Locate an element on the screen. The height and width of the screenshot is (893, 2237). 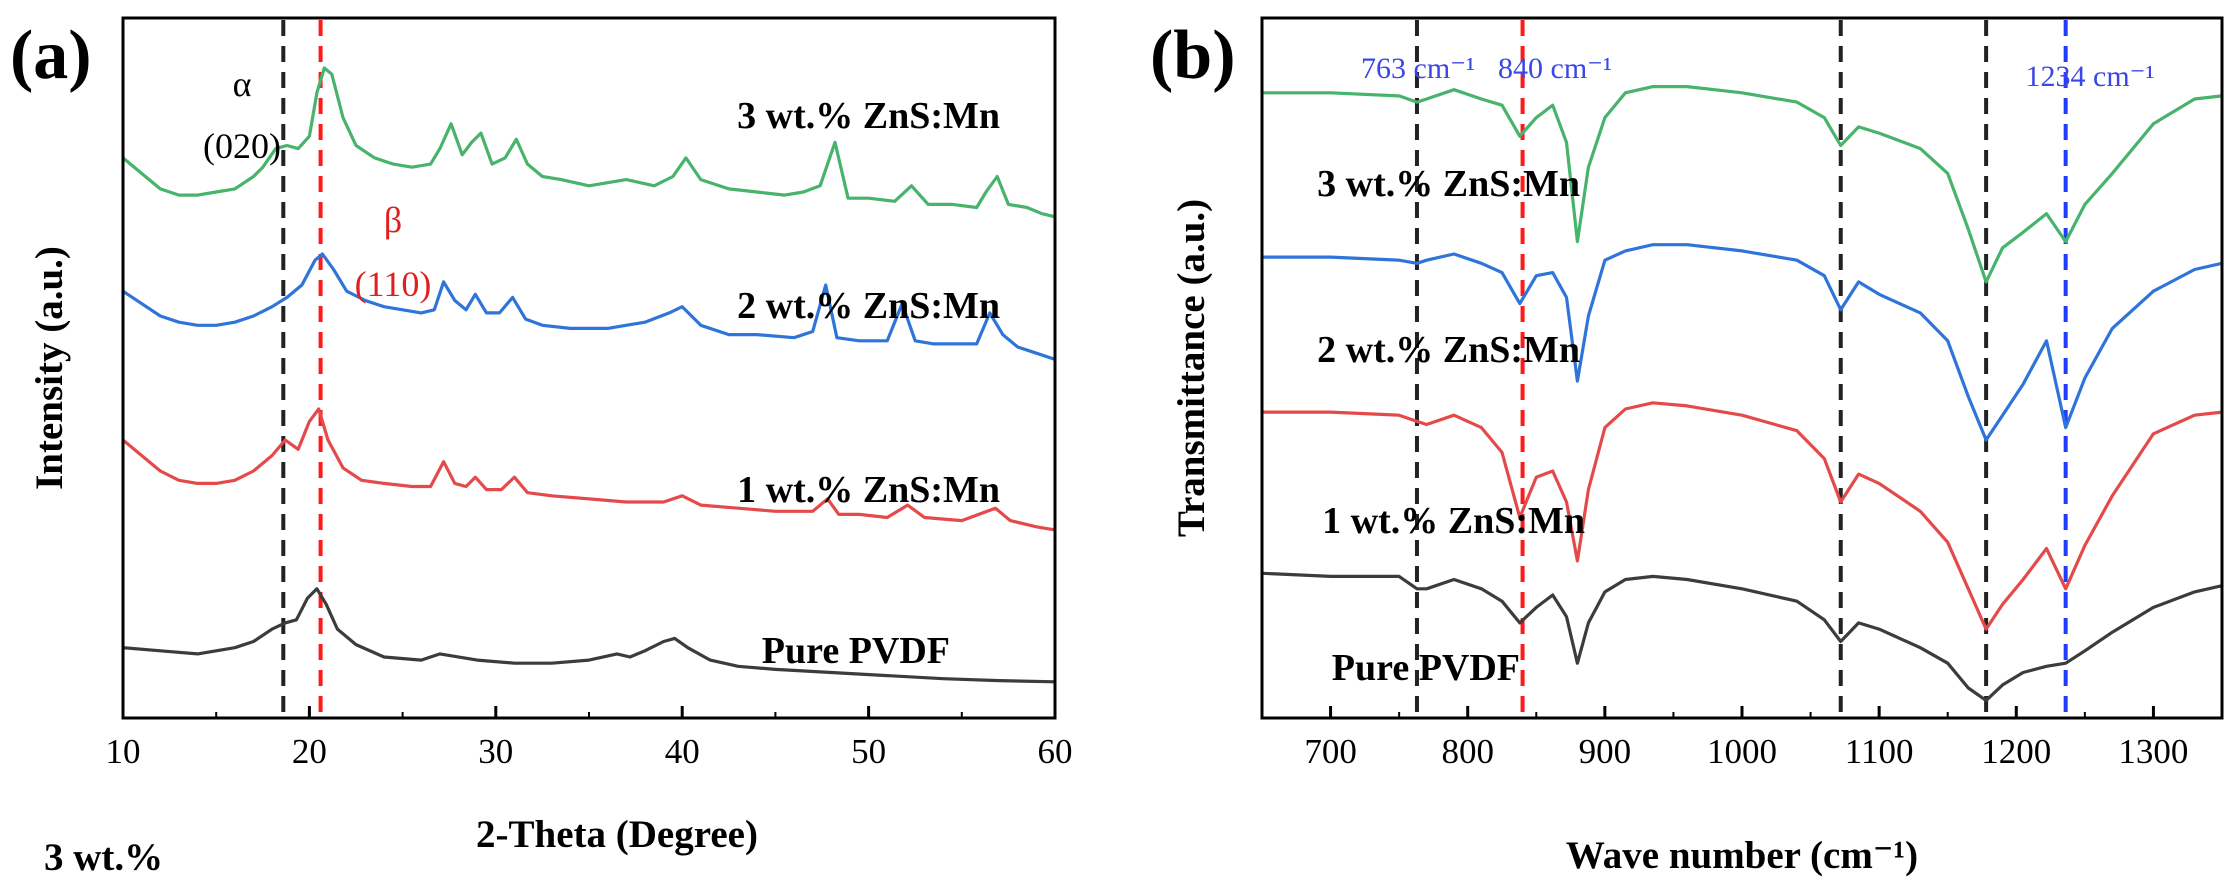
panel-a-x-tick-label: 40 is located at coordinates (682, 751).